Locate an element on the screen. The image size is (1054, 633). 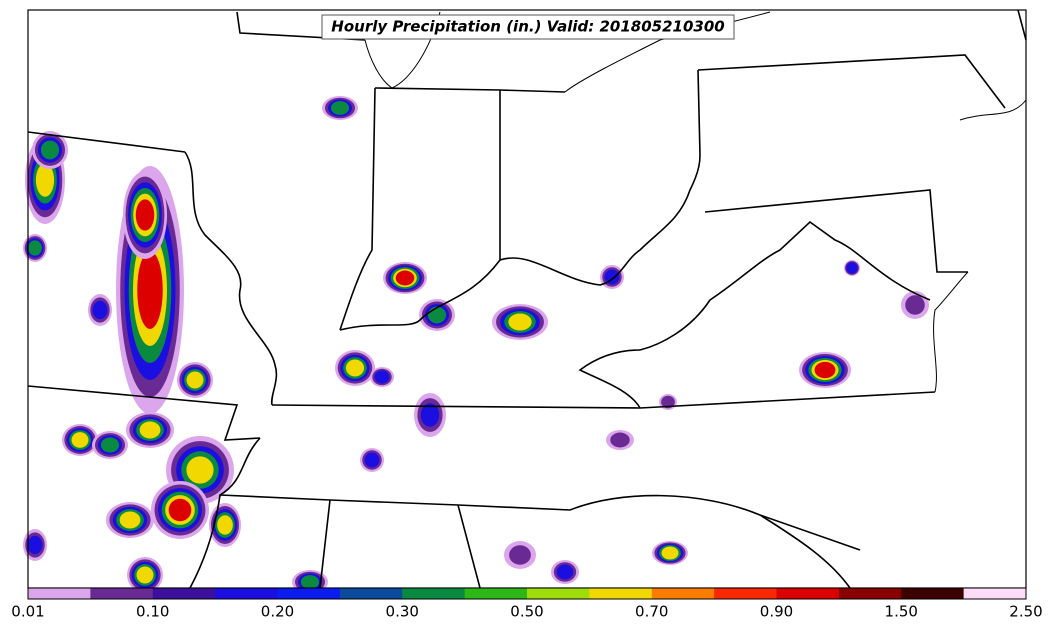
title-box is located at coordinates (528, 27).